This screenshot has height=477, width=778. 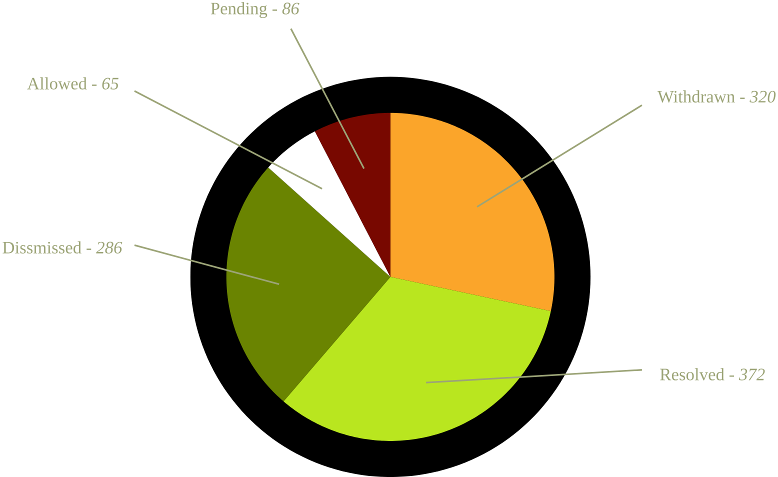 I want to click on slice-label: Dissmissed, so click(x=42, y=247).